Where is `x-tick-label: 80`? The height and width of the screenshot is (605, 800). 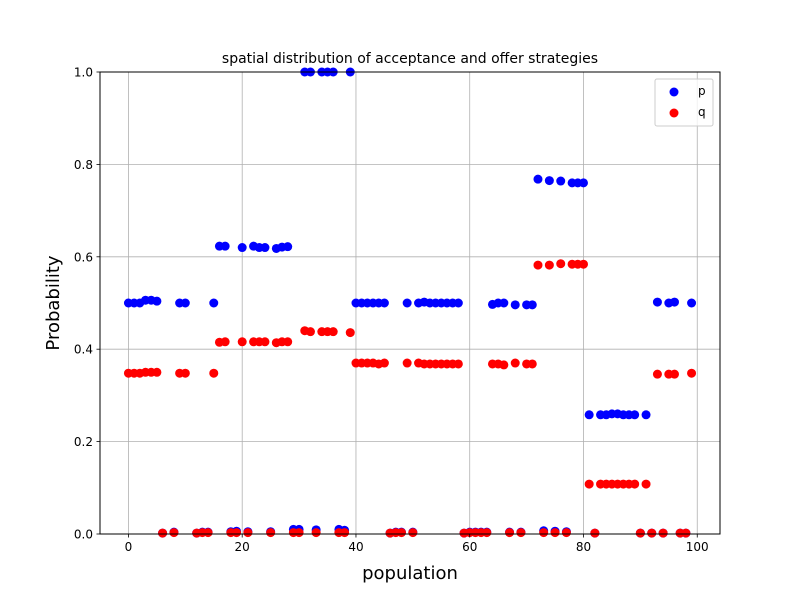 x-tick-label: 80 is located at coordinates (583, 547).